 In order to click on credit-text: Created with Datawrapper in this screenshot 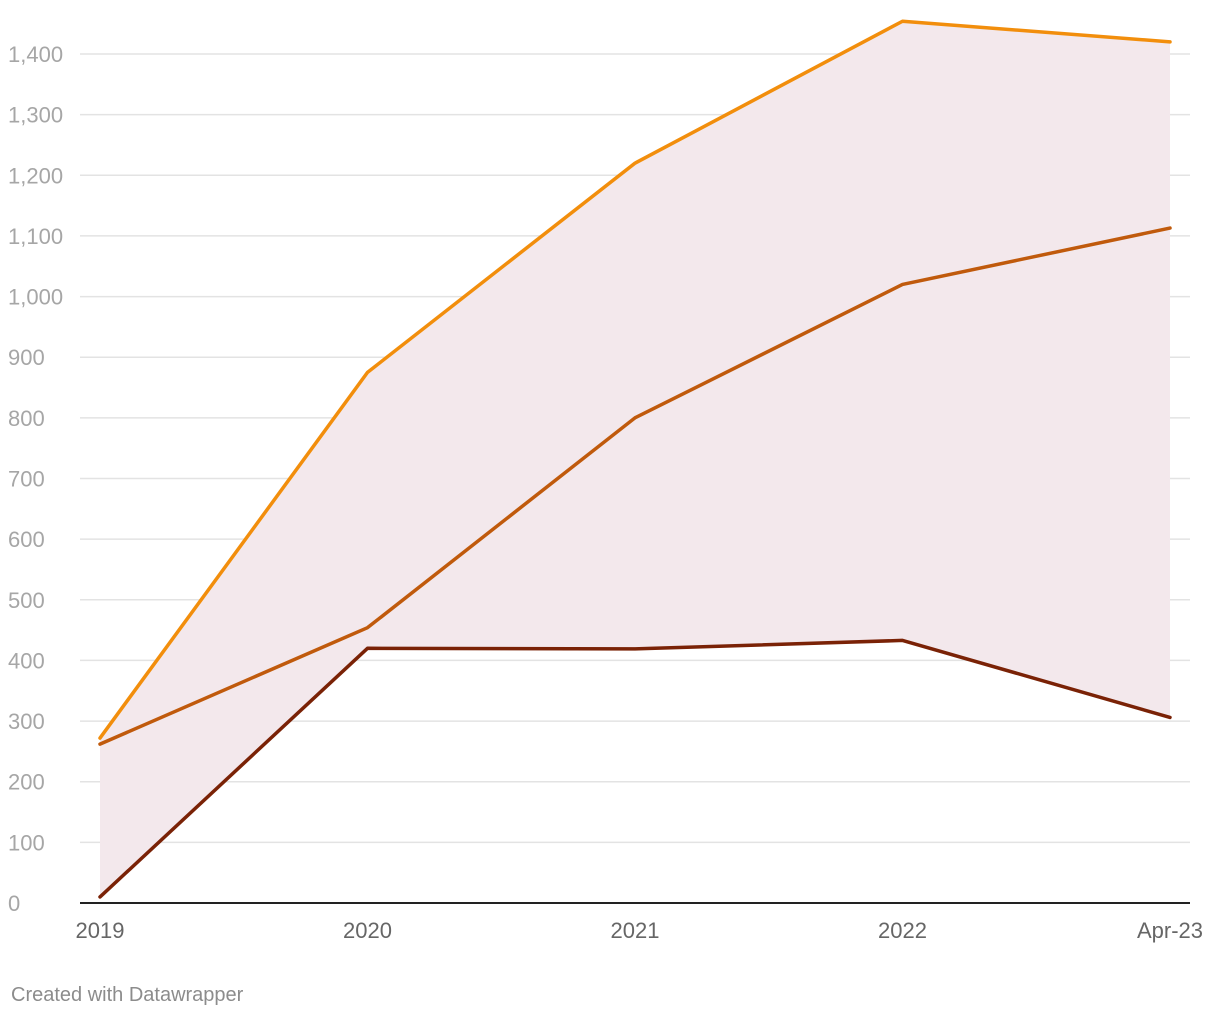, I will do `click(127, 995)`.